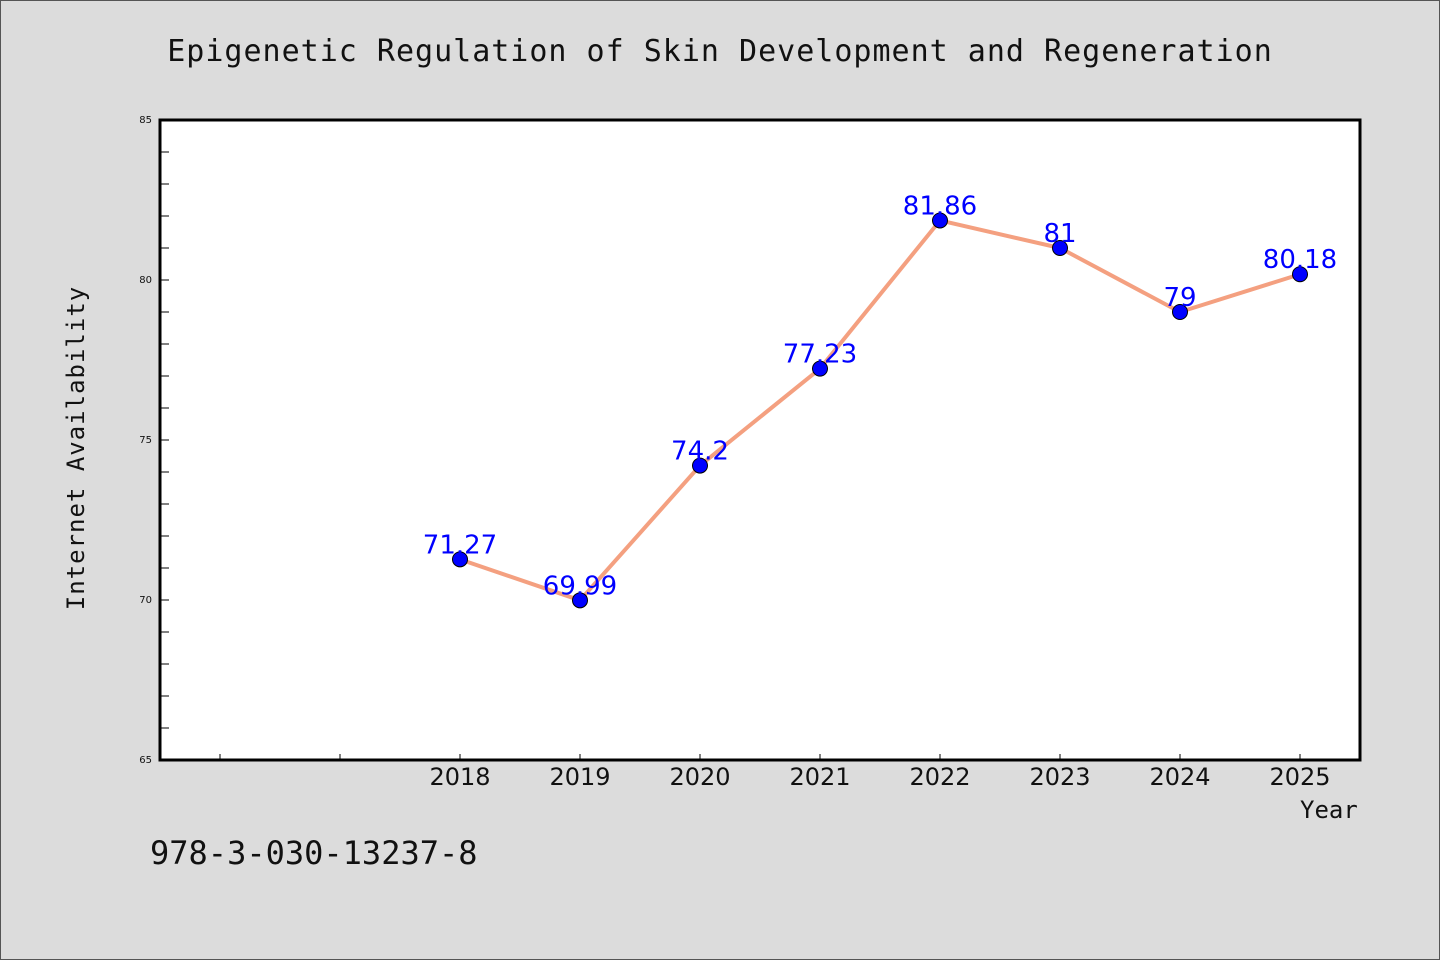  I want to click on y-tick-label: 75, so click(145, 440).